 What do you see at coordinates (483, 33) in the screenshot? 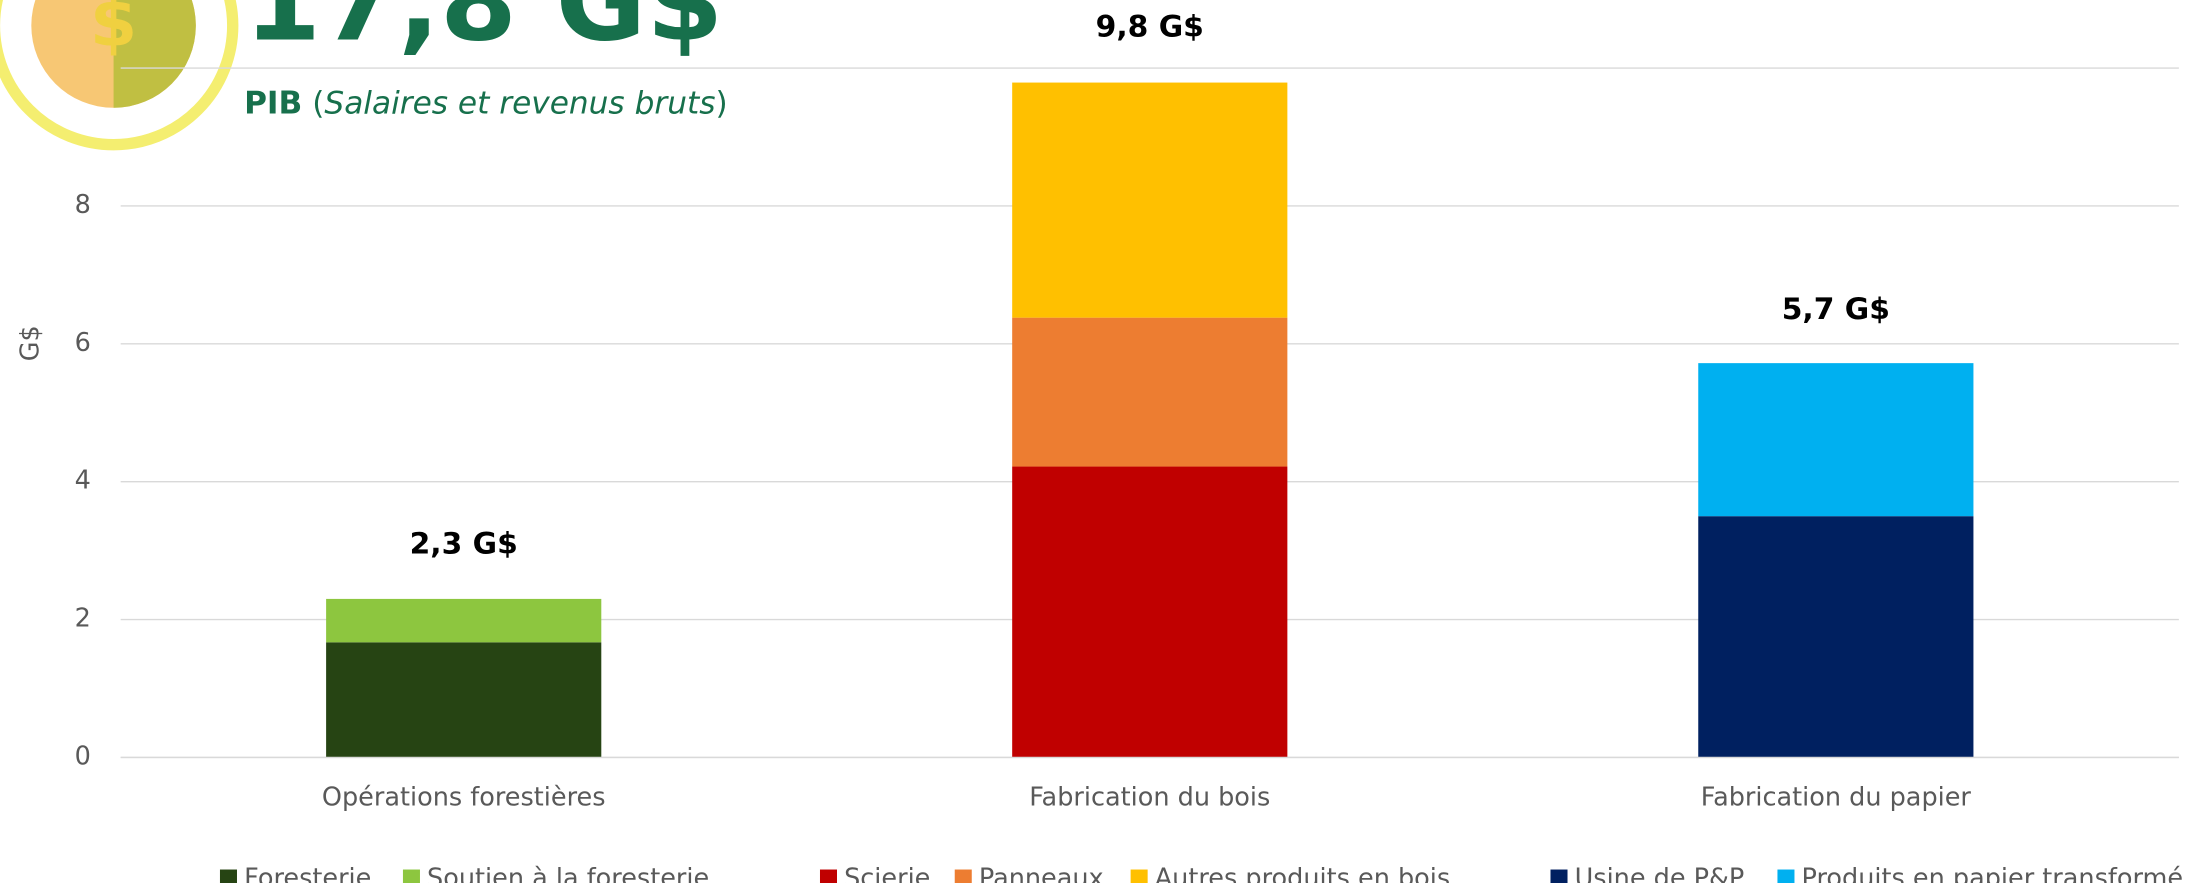
I see `title: 17,8 G$` at bounding box center [483, 33].